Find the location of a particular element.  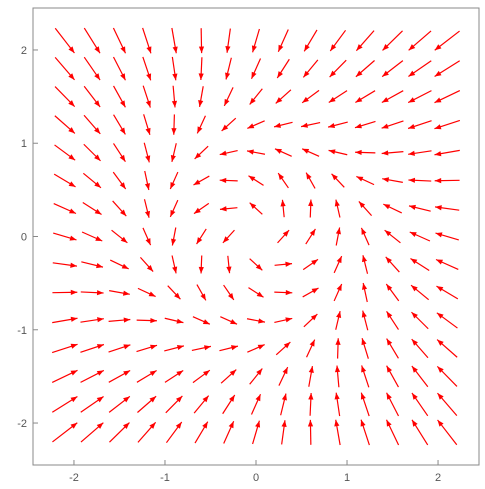

y-tick-label: -1 is located at coordinates (22, 331).